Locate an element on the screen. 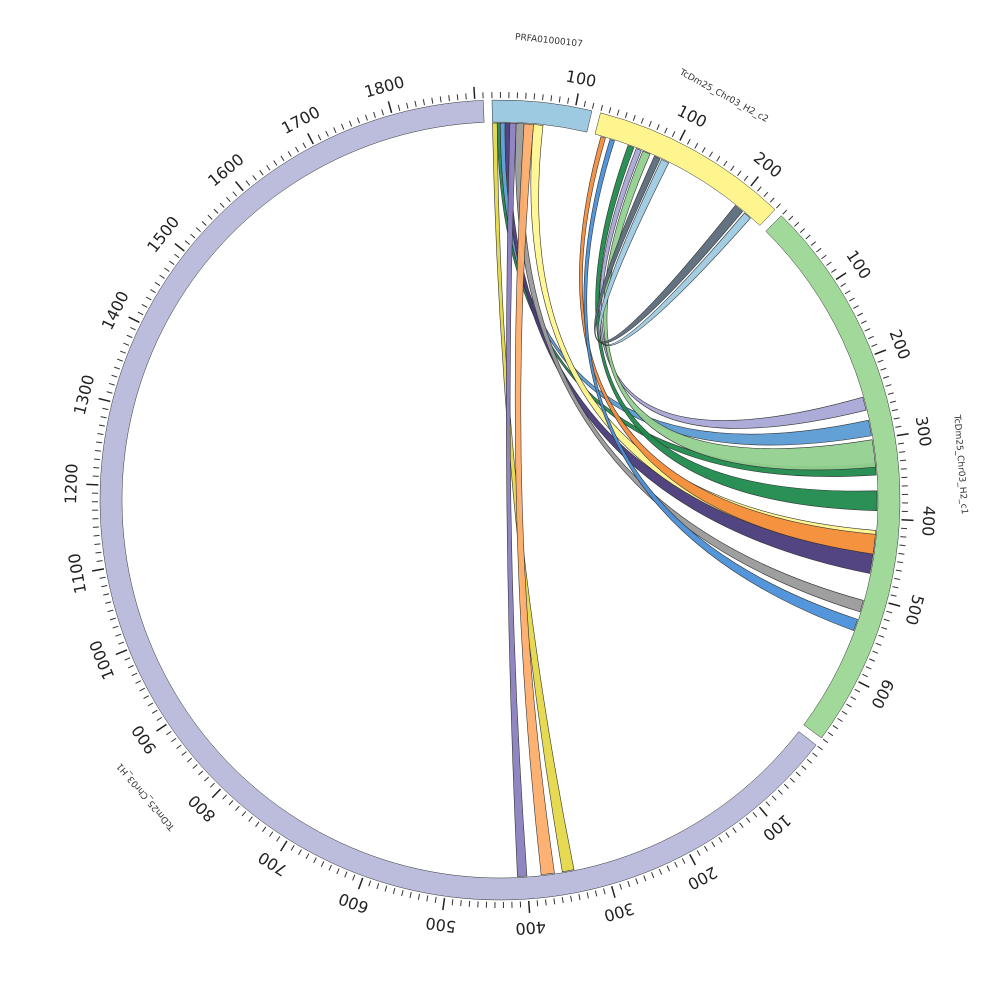  tick-label: 600 is located at coordinates (882, 694).